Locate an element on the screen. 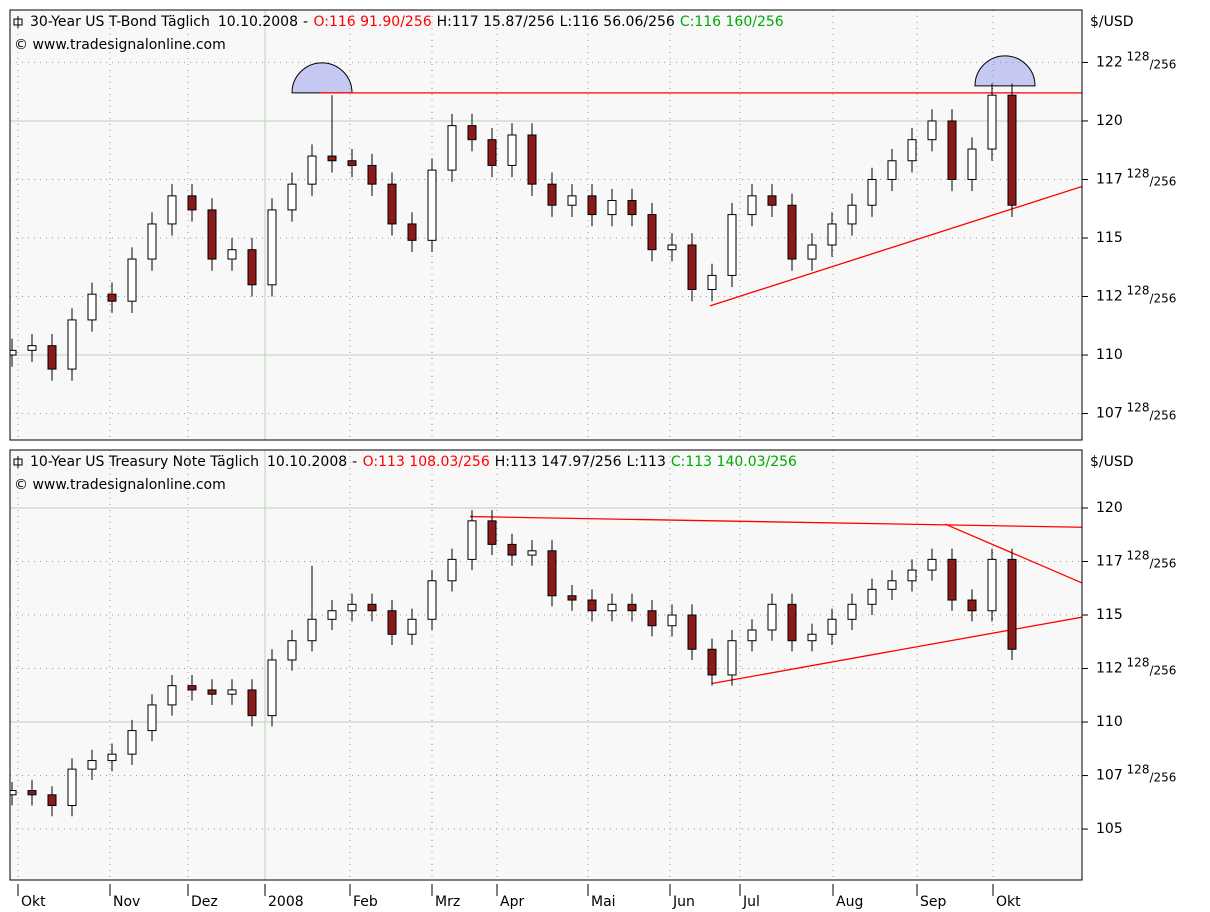 The height and width of the screenshot is (912, 1210). x-tick-label: Feb is located at coordinates (365, 902).